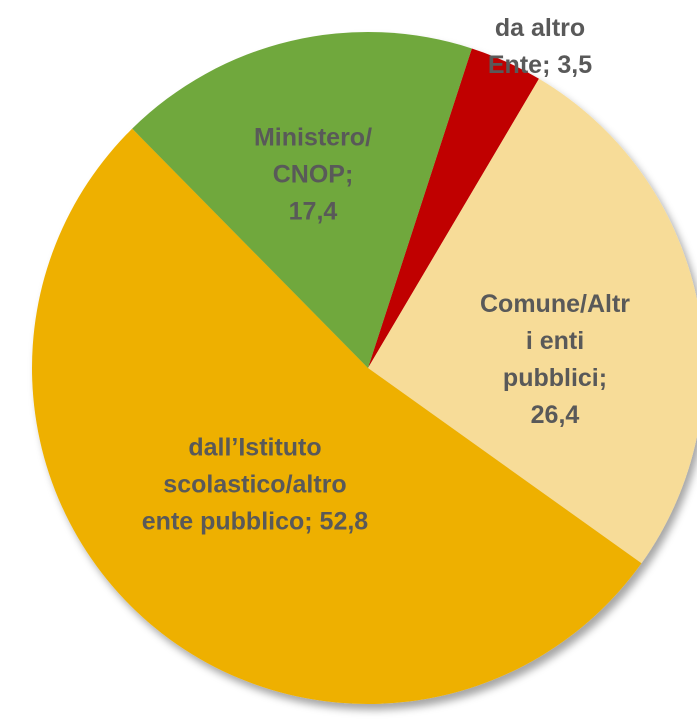 The image size is (697, 721). Describe the element at coordinates (453, 208) in the screenshot. I see `pie-slice` at that location.